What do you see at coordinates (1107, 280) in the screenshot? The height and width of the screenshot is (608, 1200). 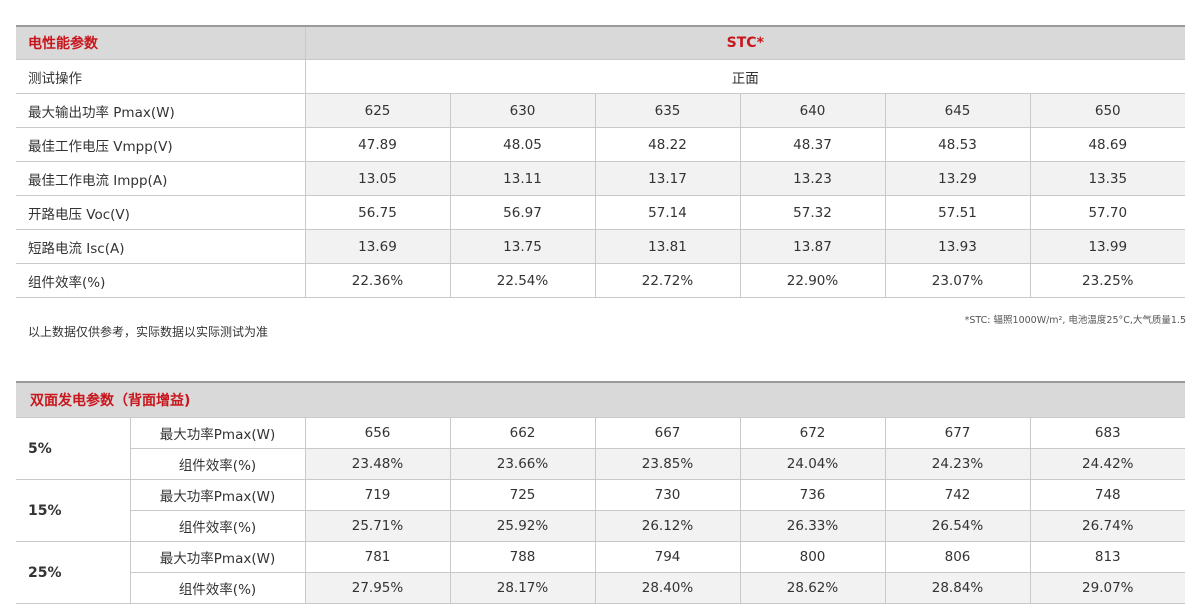 I see `cell: 23.25%` at bounding box center [1107, 280].